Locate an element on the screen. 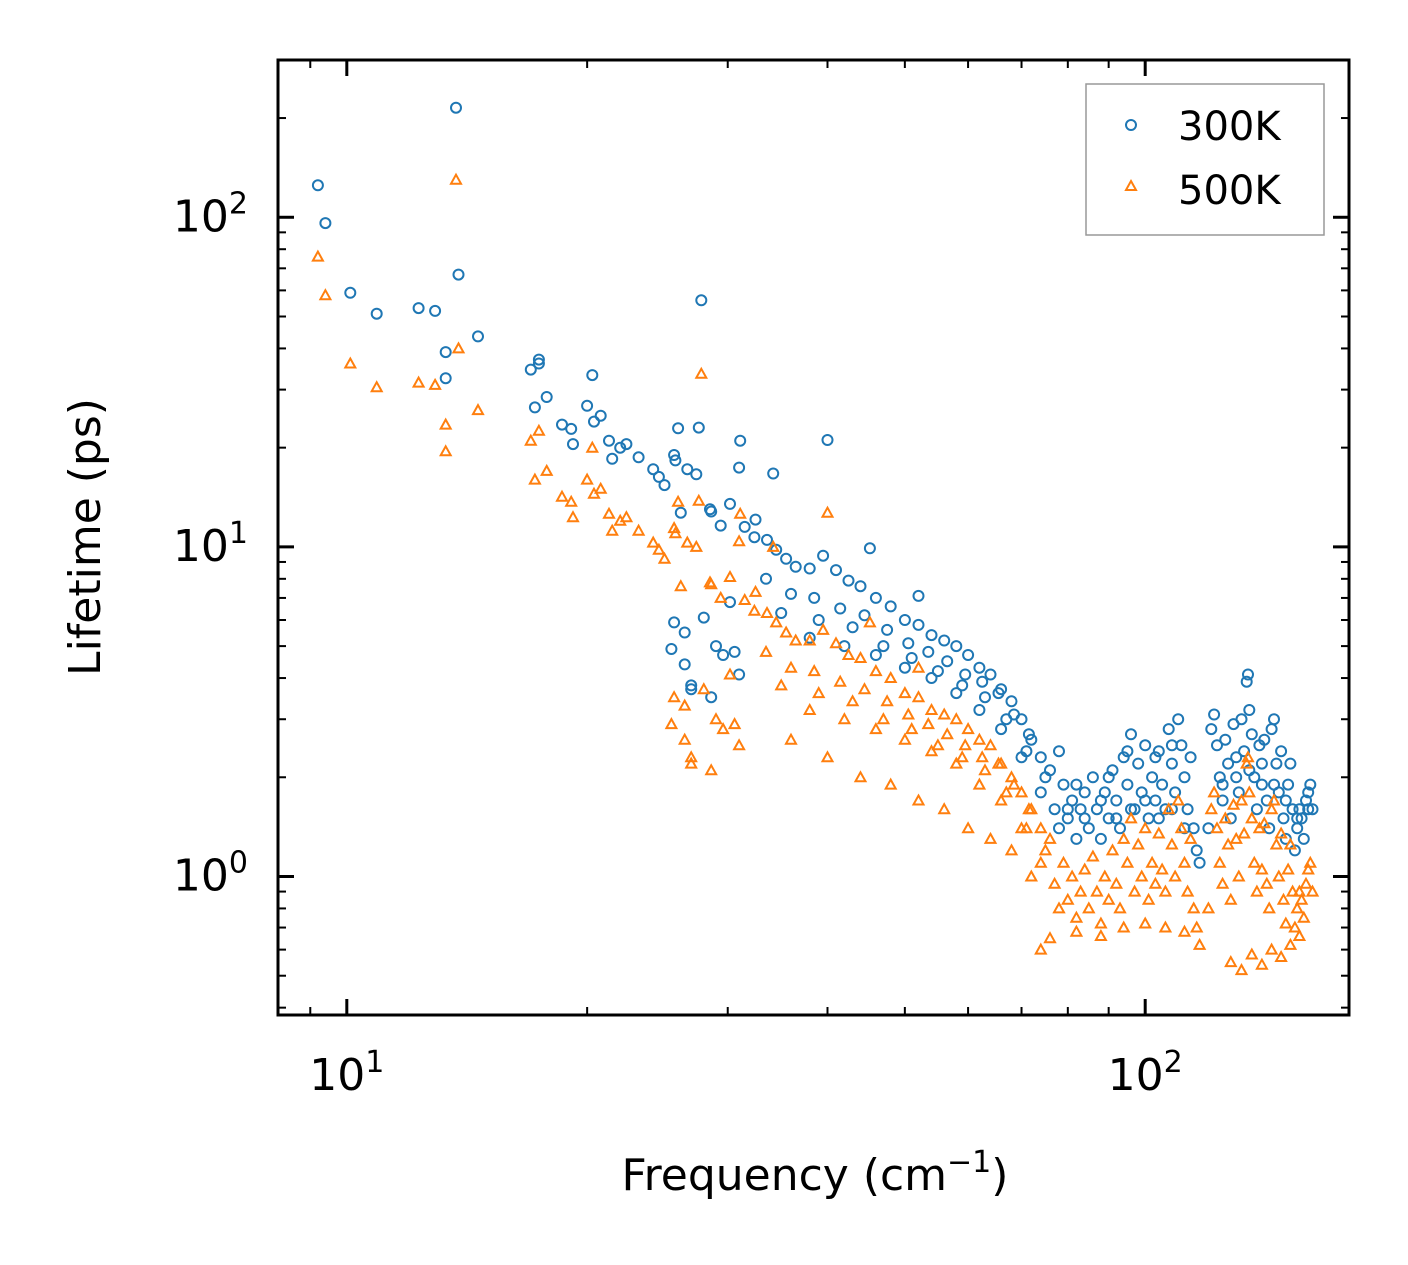 This screenshot has height=1265, width=1408. x-axis-title: Frequency (cm−1) is located at coordinates (815, 1173).